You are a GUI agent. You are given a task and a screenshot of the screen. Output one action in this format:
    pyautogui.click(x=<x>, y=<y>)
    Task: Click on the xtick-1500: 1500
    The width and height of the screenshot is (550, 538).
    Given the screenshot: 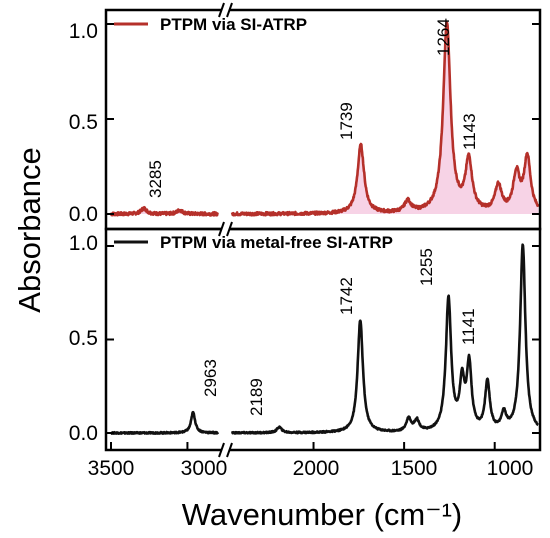 What is the action you would take?
    pyautogui.click(x=414, y=468)
    